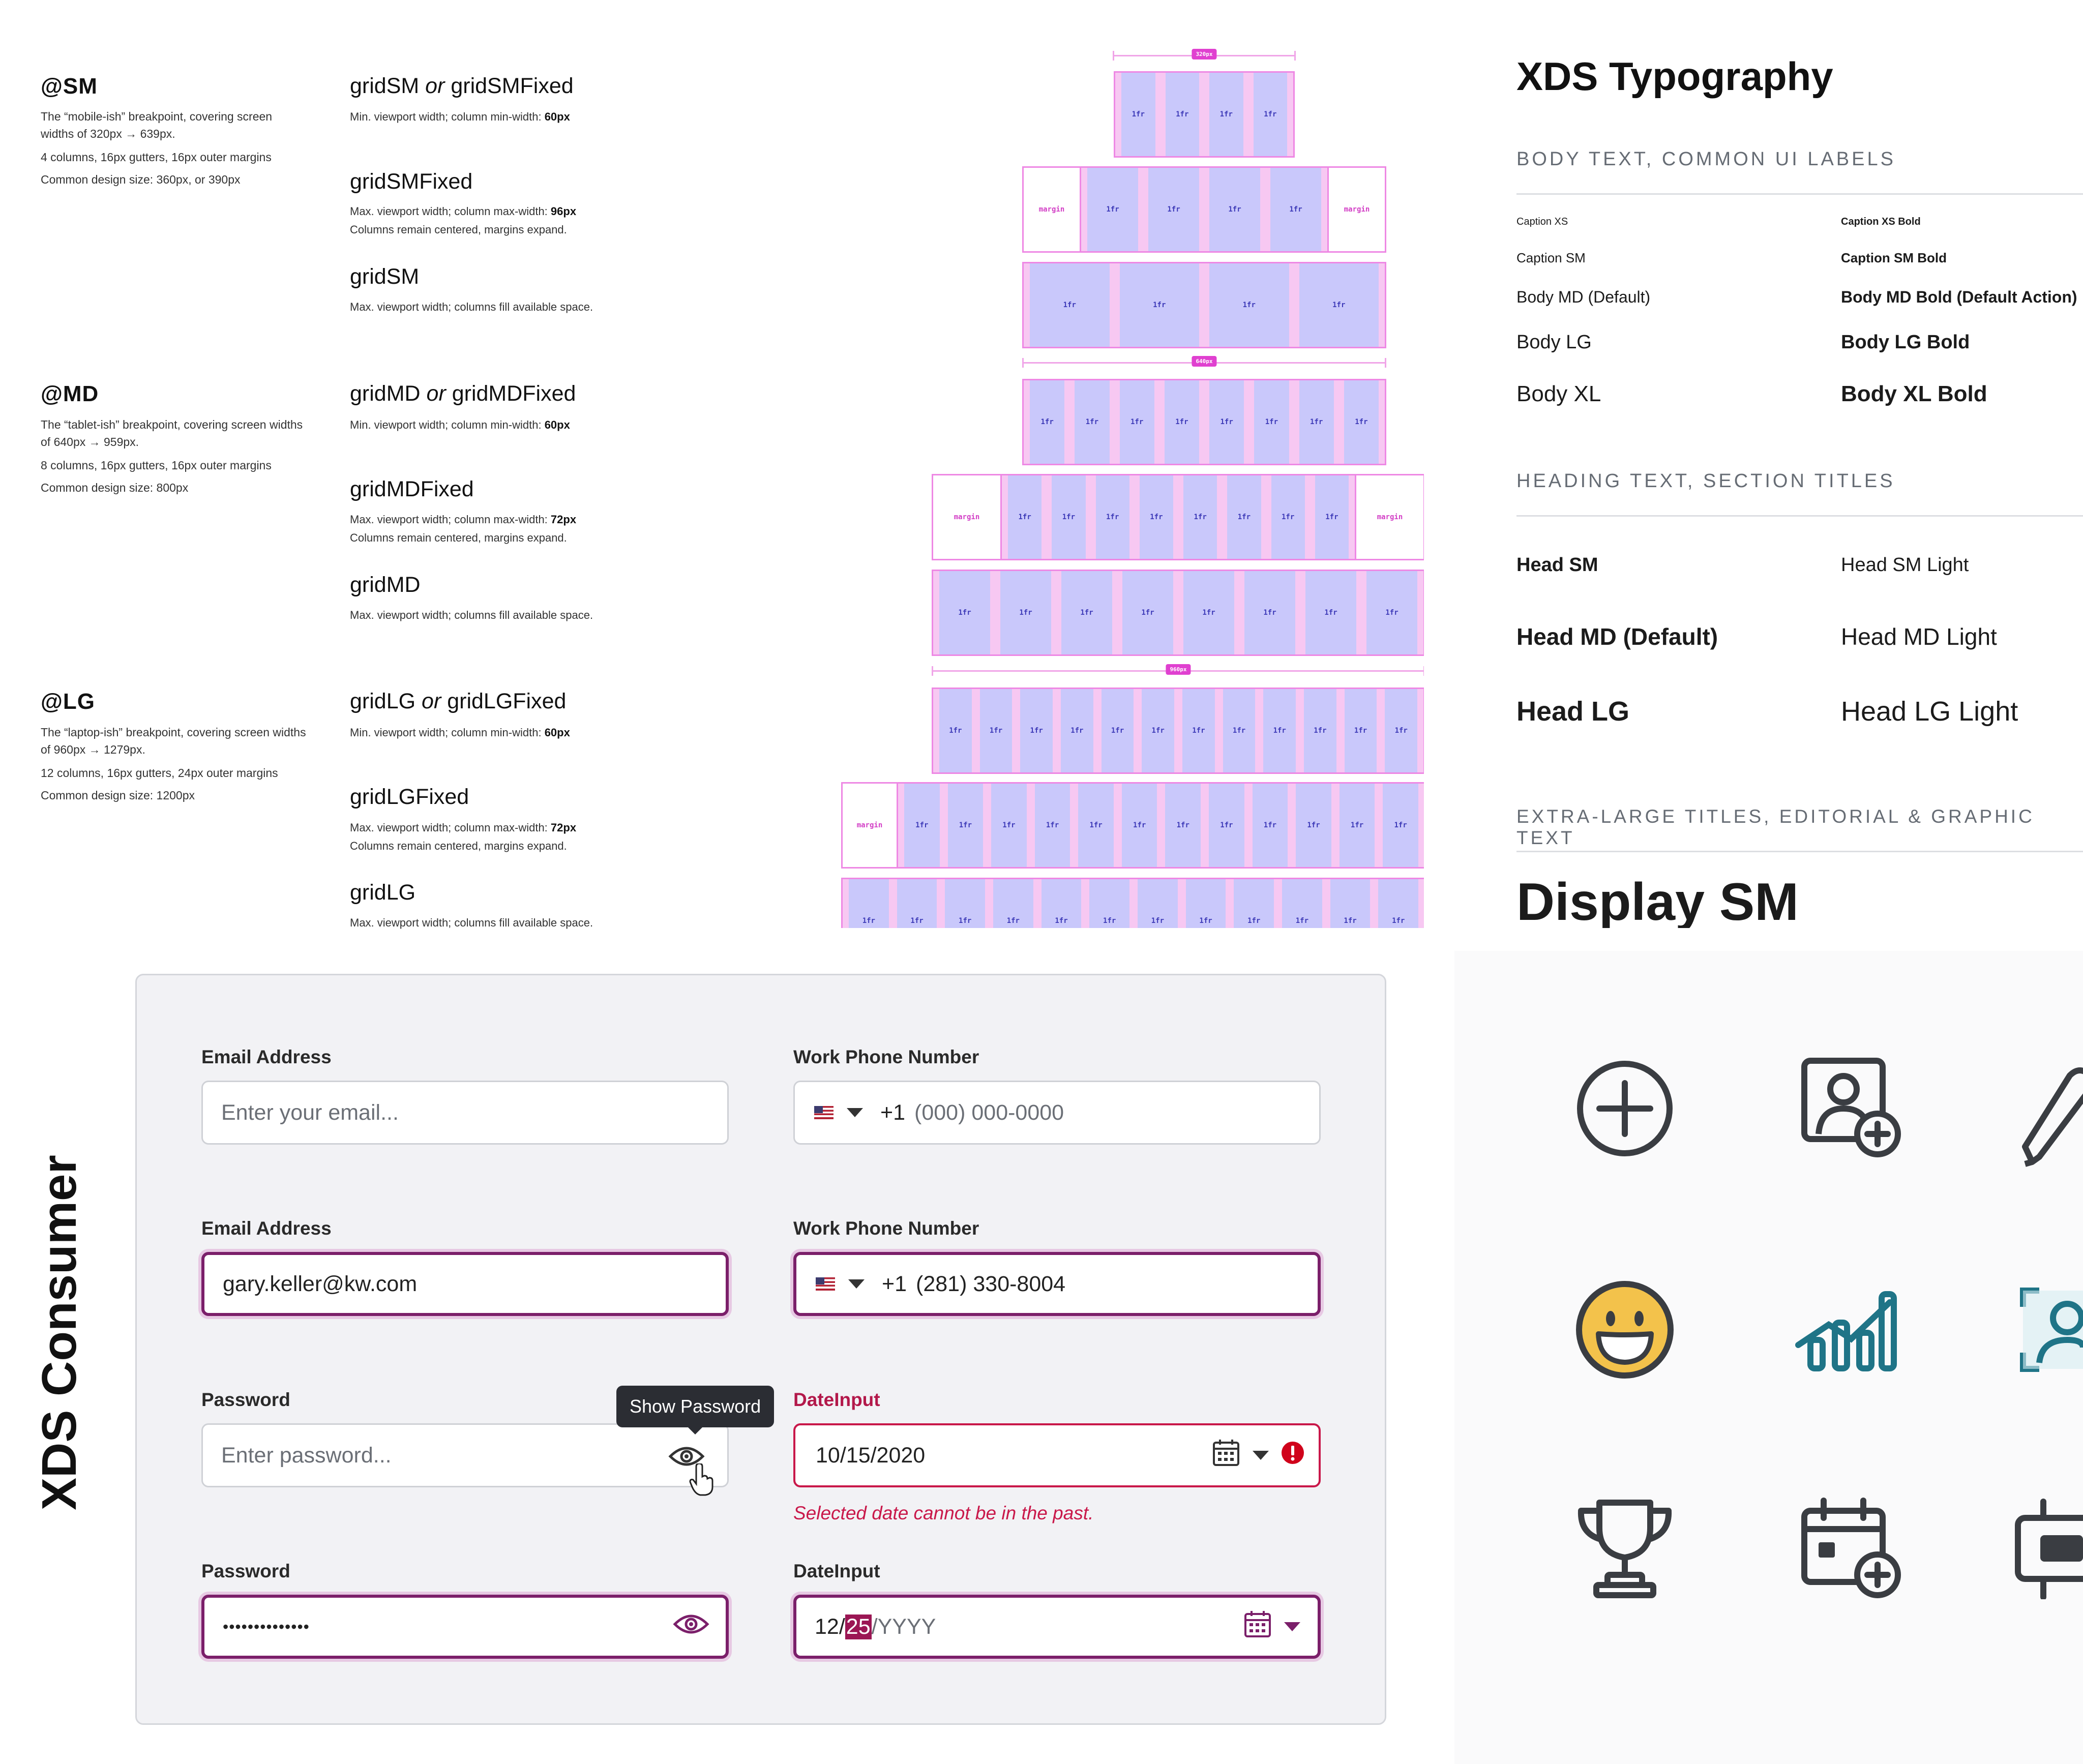  Describe the element at coordinates (1057, 1284) in the screenshot. I see `phone-input-filled: +1 (281) 330-8004` at that location.